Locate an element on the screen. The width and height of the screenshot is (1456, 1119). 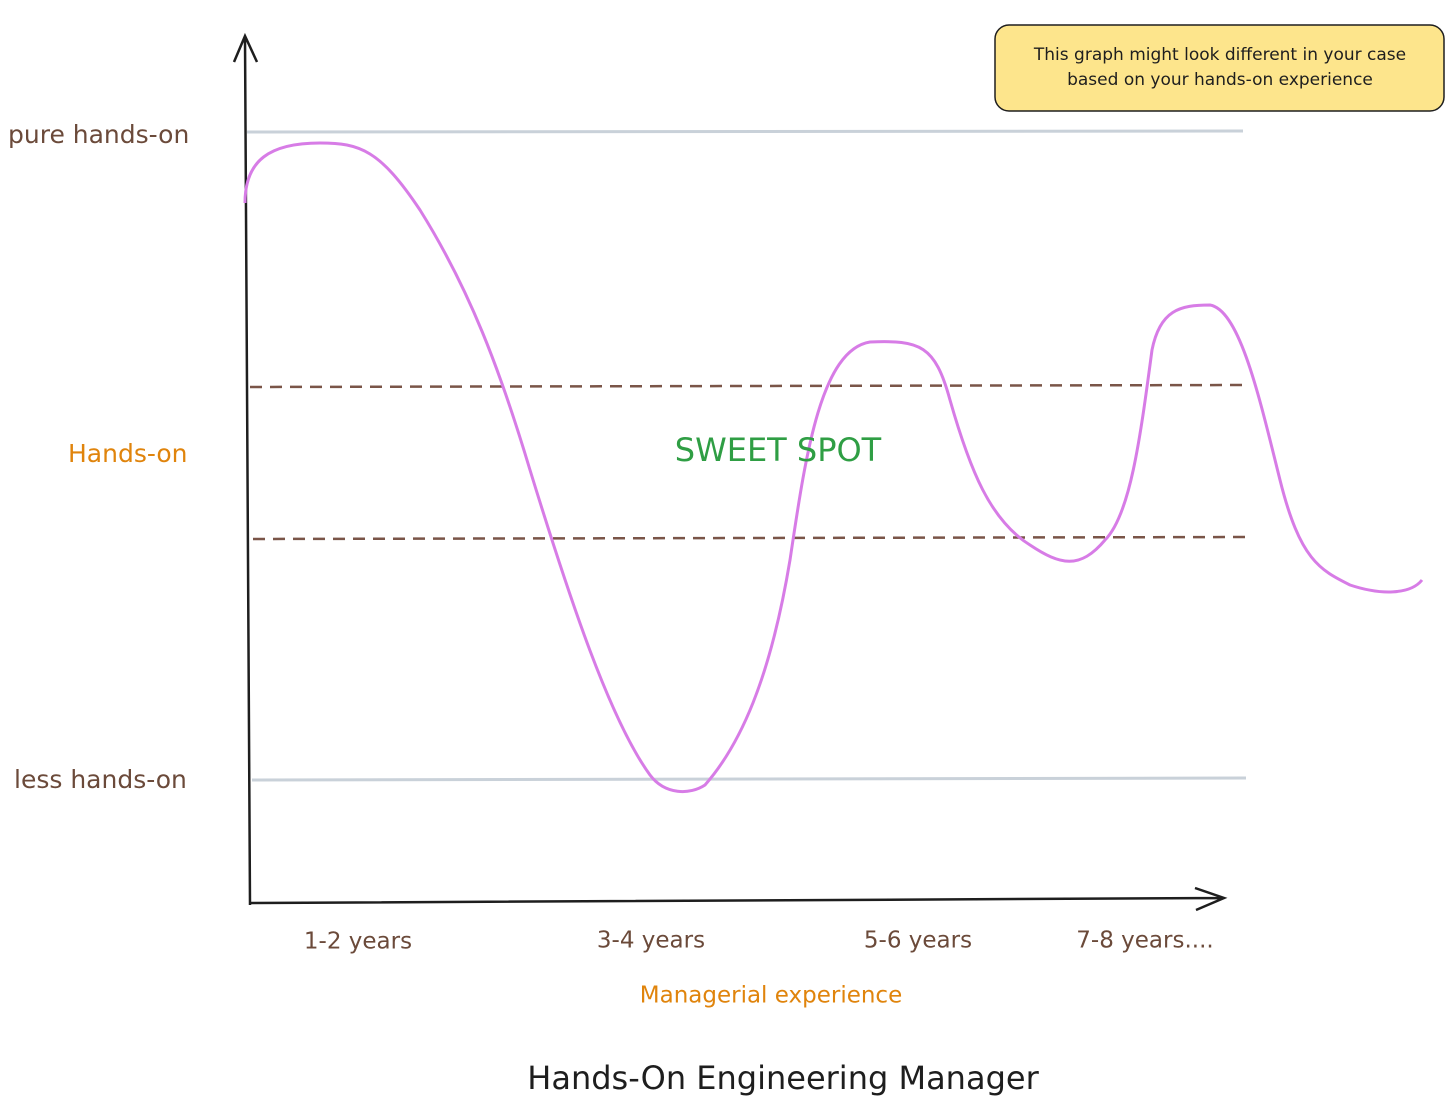
x-label: 3-4 years is located at coordinates (651, 941).